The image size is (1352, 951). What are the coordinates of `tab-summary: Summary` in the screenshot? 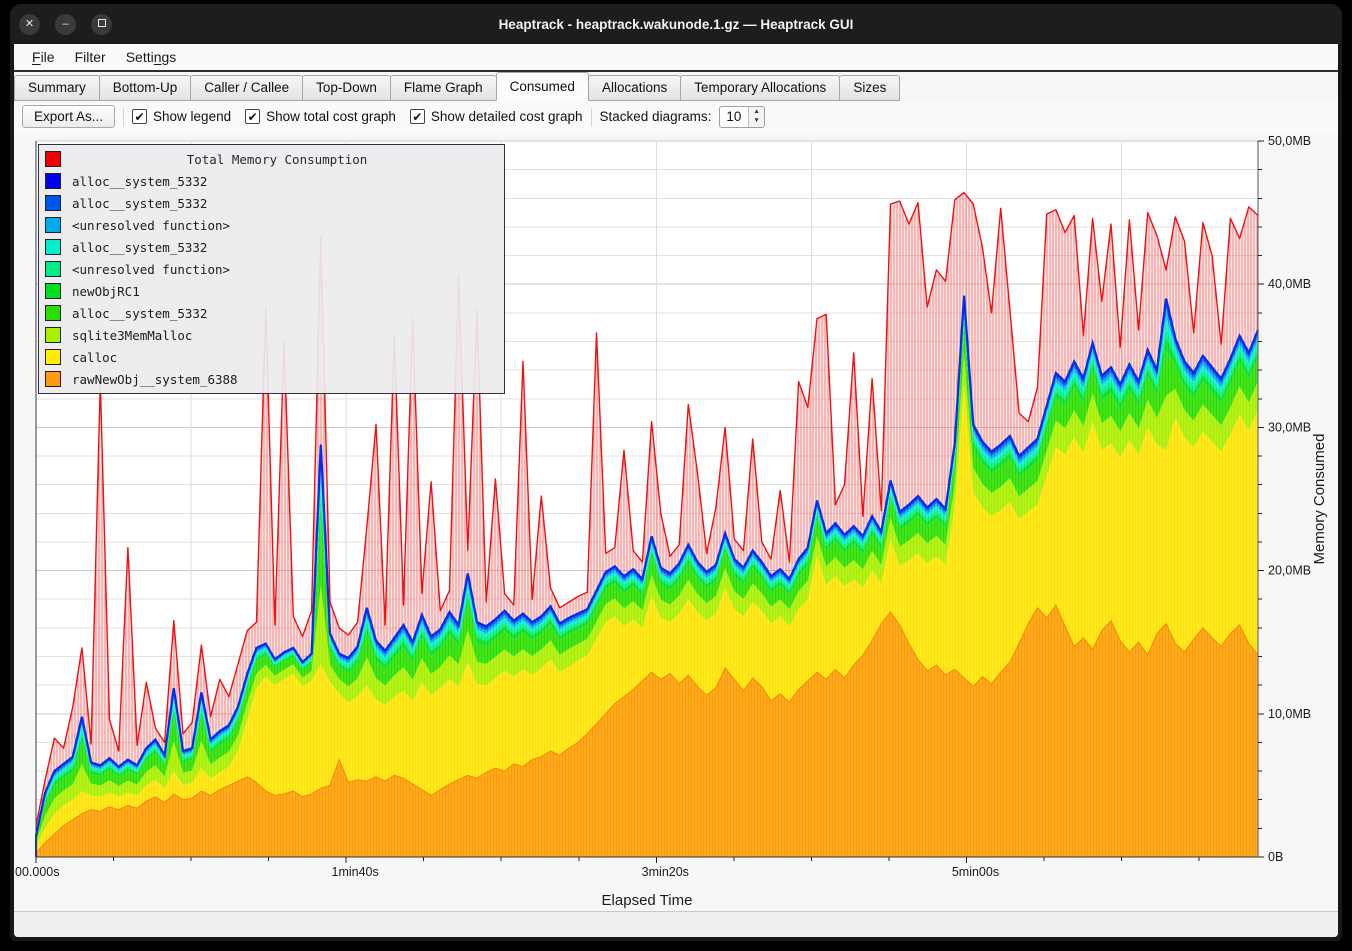 It's located at (57, 88).